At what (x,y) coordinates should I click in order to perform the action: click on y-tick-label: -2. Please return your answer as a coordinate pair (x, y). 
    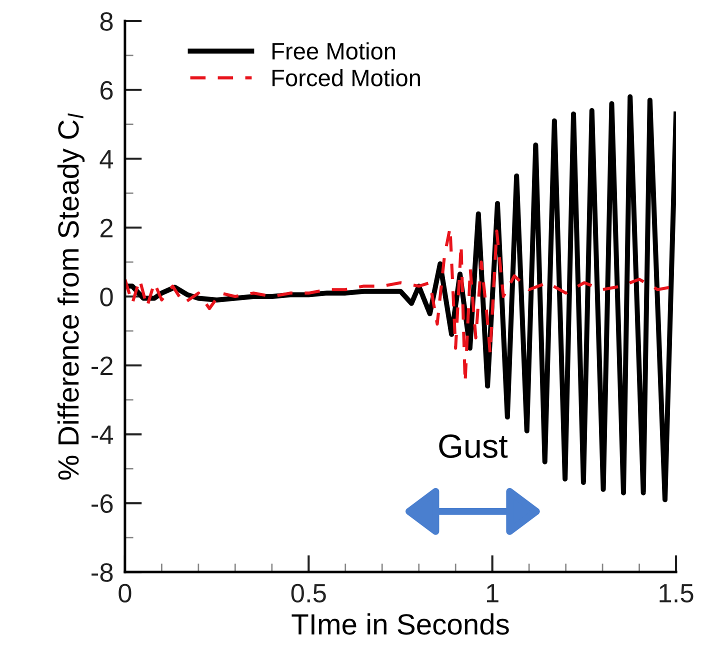
    Looking at the image, I should click on (102, 365).